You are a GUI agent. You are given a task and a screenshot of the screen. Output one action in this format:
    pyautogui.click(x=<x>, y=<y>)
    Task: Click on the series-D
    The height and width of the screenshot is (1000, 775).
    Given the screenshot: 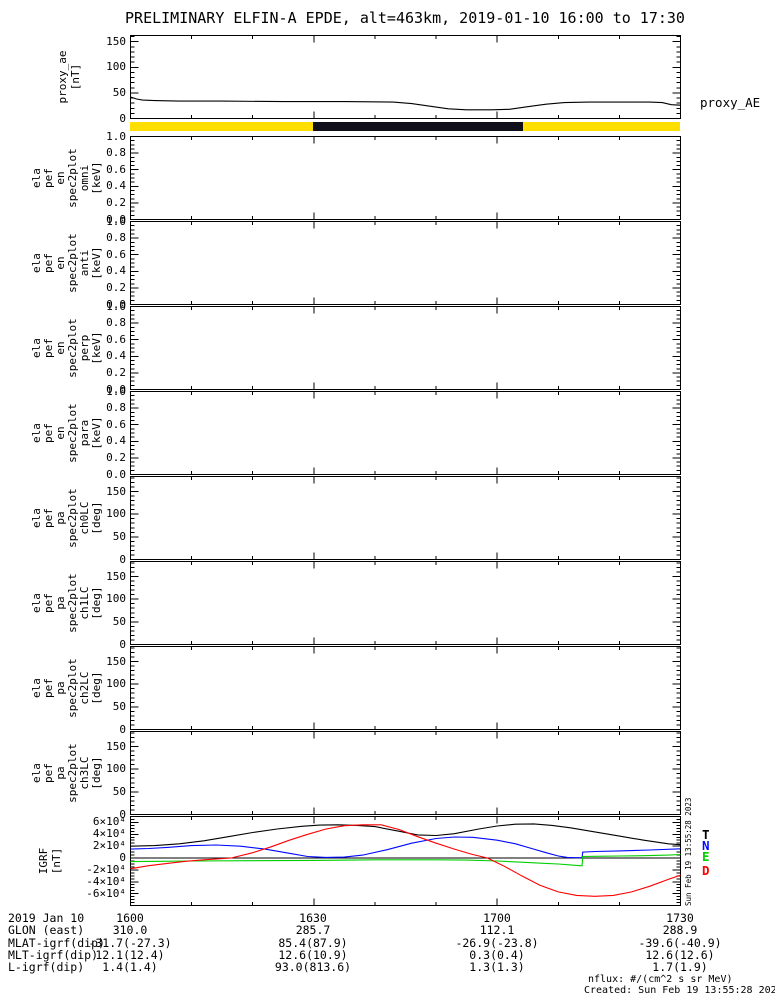 What is the action you would take?
    pyautogui.click(x=405, y=860)
    